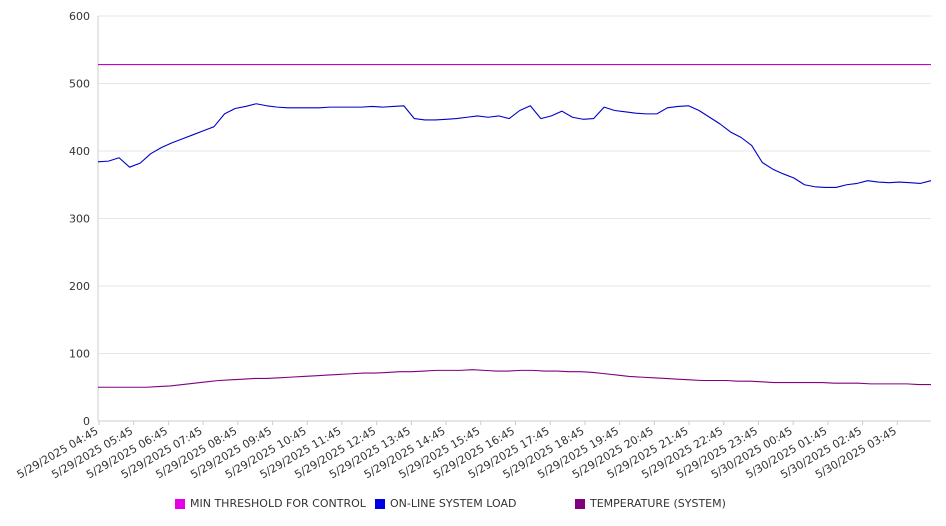 The image size is (946, 526). I want to click on legend-swatch-system-load, so click(380, 503).